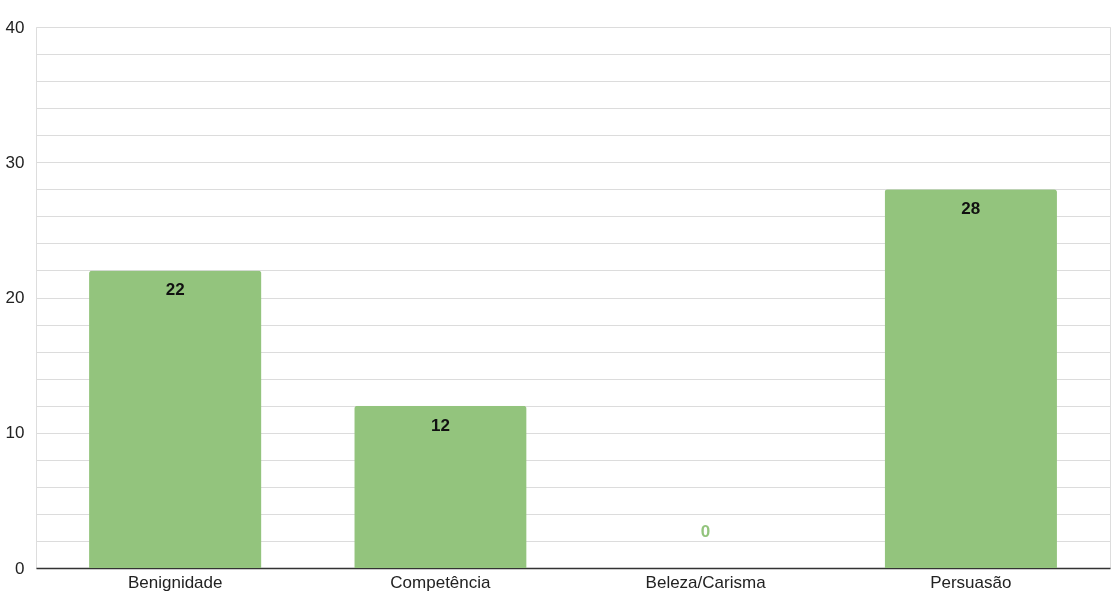 The height and width of the screenshot is (598, 1112). Describe the element at coordinates (15, 297) in the screenshot. I see `y-tick-label: 20` at that location.